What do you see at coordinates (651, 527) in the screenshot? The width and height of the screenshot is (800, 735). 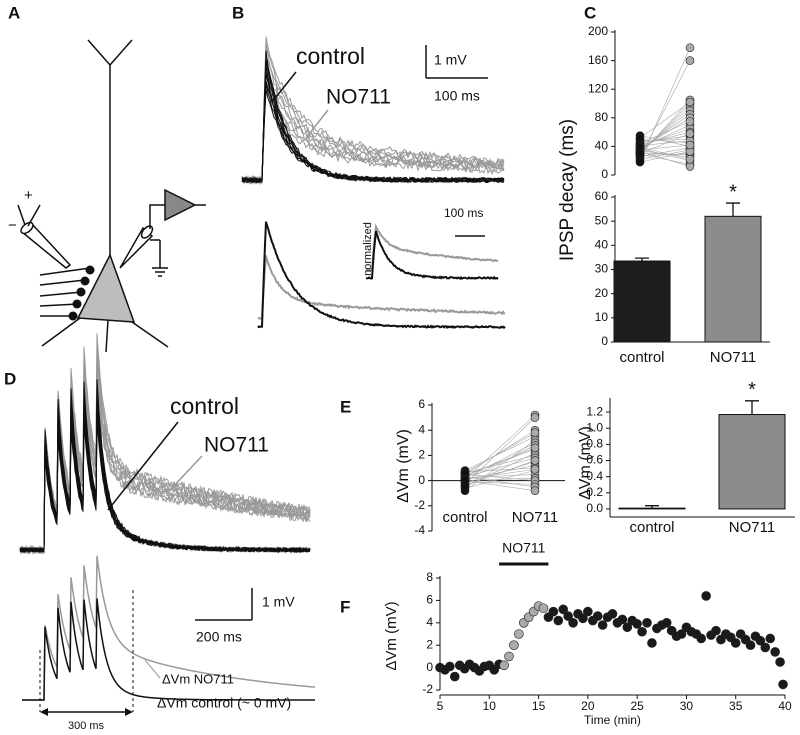 I see `category-label: control` at bounding box center [651, 527].